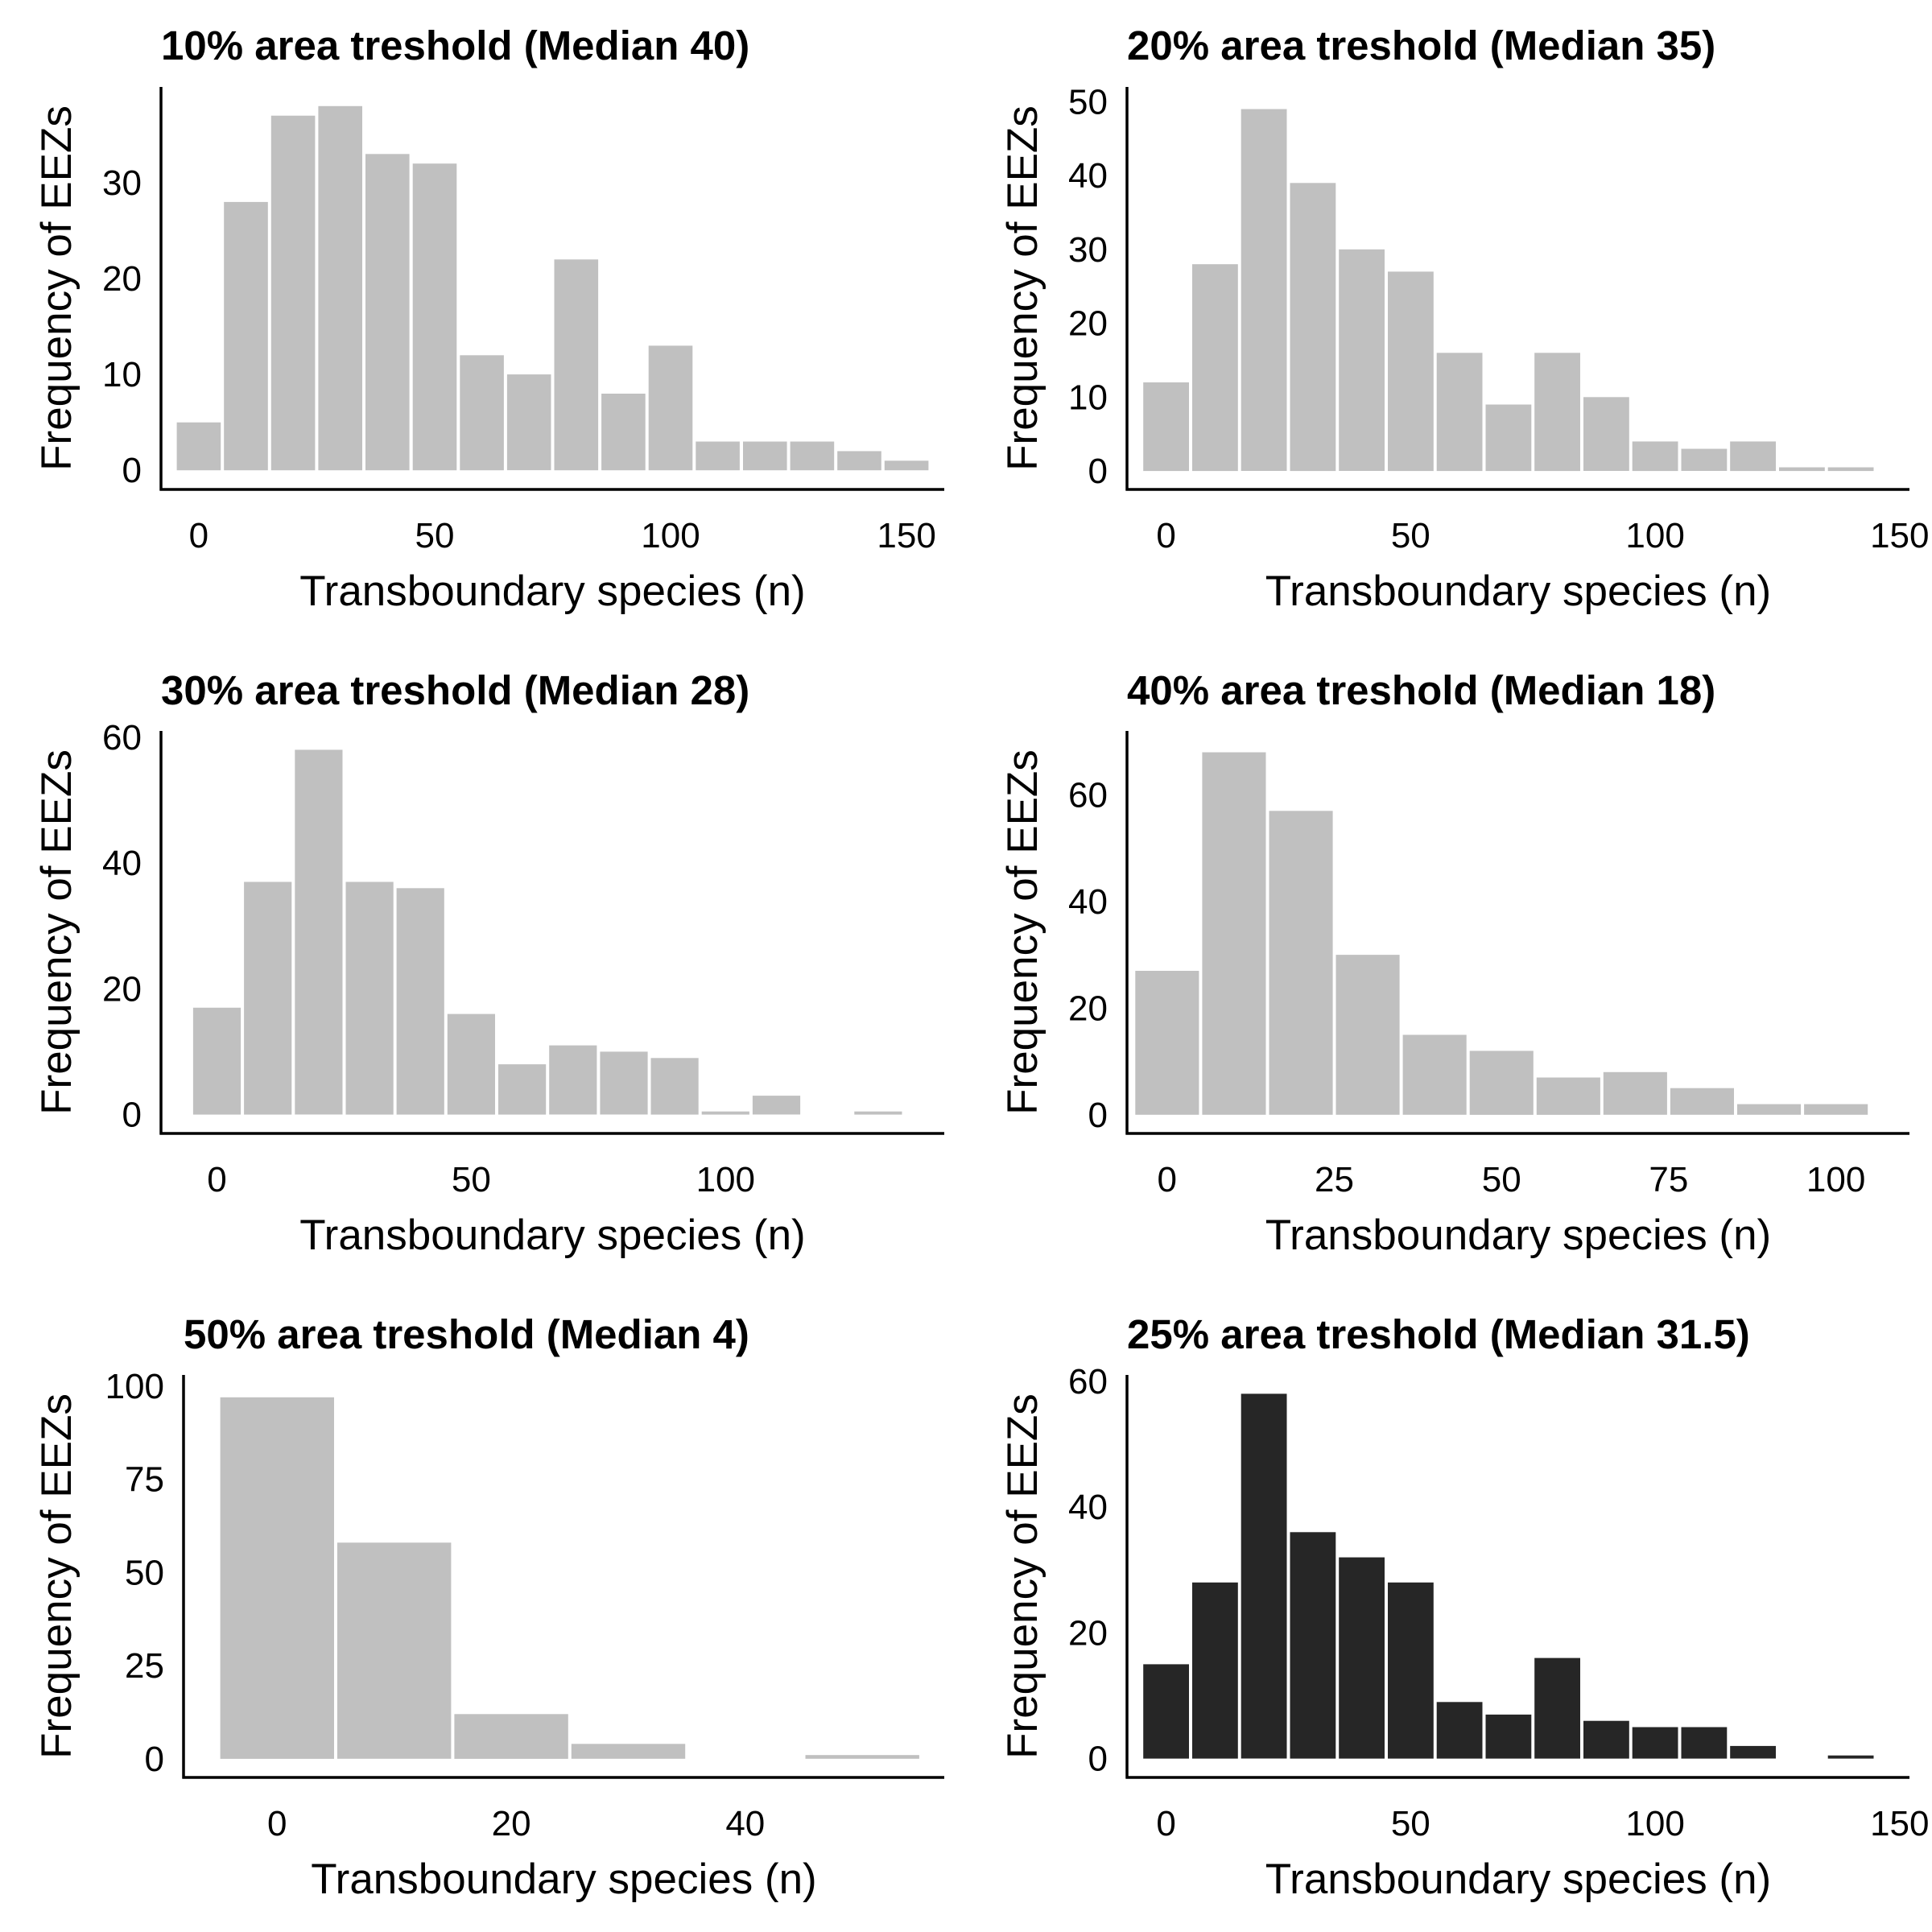  Describe the element at coordinates (511, 1823) in the screenshot. I see `x-tick-label: 20` at that location.